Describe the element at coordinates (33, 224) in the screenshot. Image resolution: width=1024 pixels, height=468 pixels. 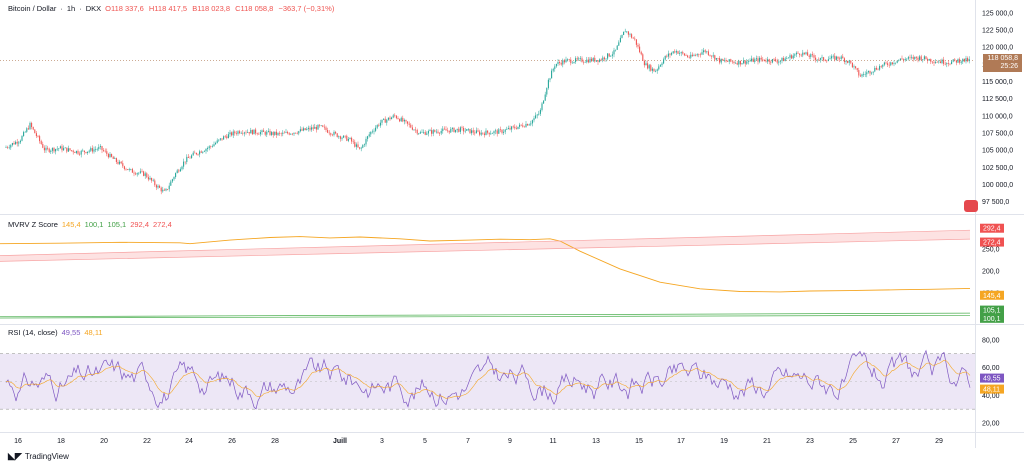
I see `mvrv-title: MVRV Z Score` at that location.